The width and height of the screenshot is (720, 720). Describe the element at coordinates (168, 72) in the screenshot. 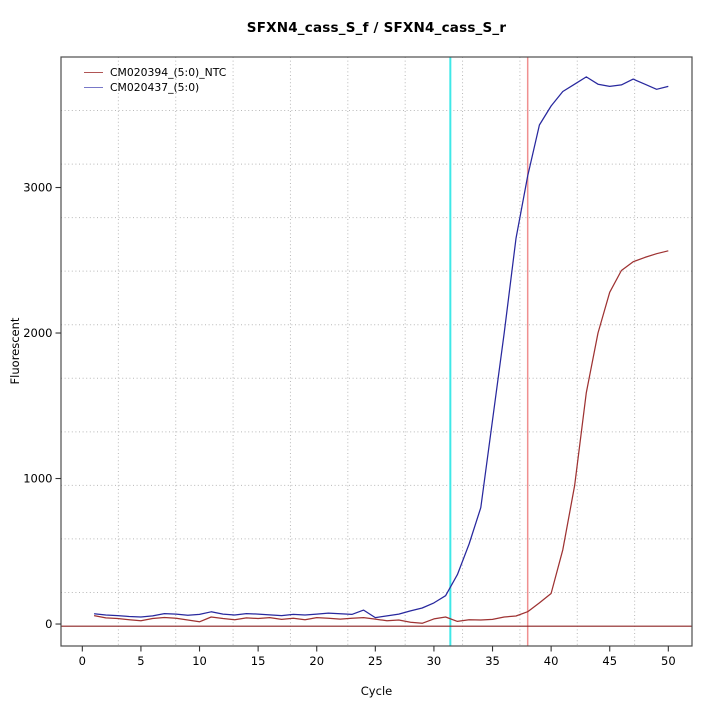

I see `legend-label-ntc: CM020394_(5:0)_NTC` at that location.